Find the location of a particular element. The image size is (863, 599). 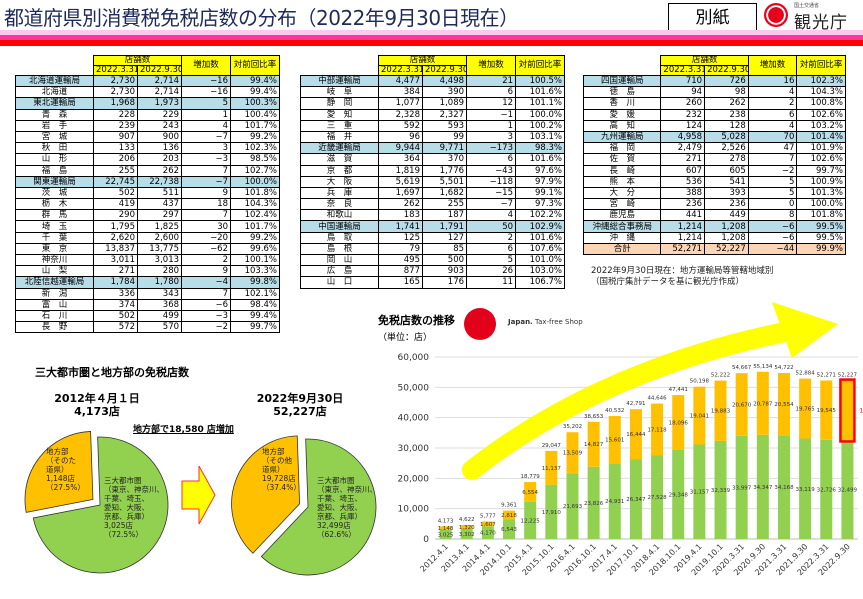

increase: 7 is located at coordinates (206, 215).